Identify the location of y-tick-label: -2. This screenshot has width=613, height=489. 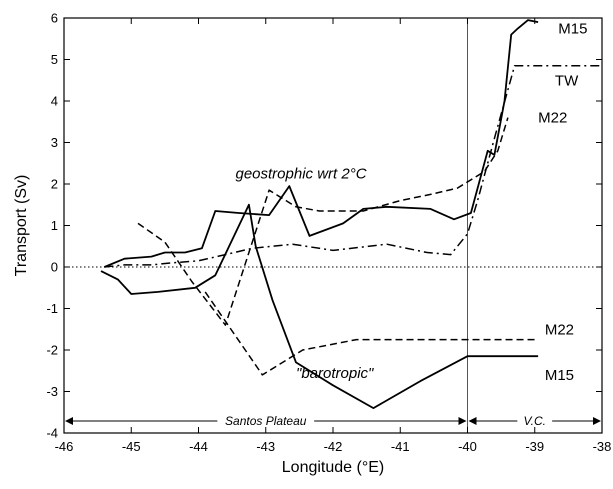
(52, 350).